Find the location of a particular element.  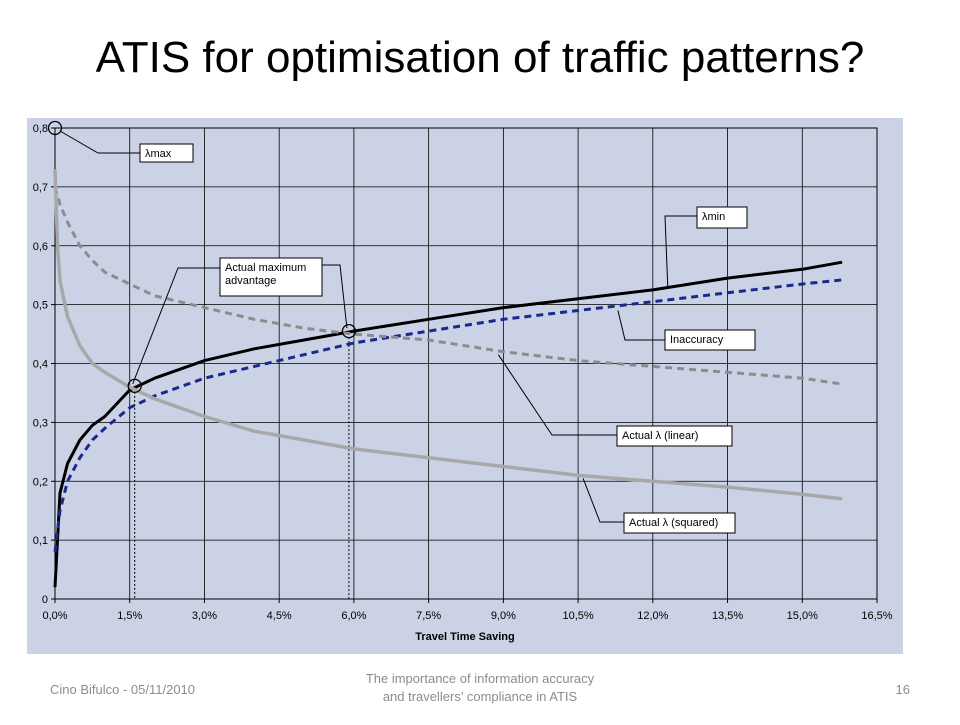

footer-subtitle-line1: The importance of information accuracy is located at coordinates (480, 678).